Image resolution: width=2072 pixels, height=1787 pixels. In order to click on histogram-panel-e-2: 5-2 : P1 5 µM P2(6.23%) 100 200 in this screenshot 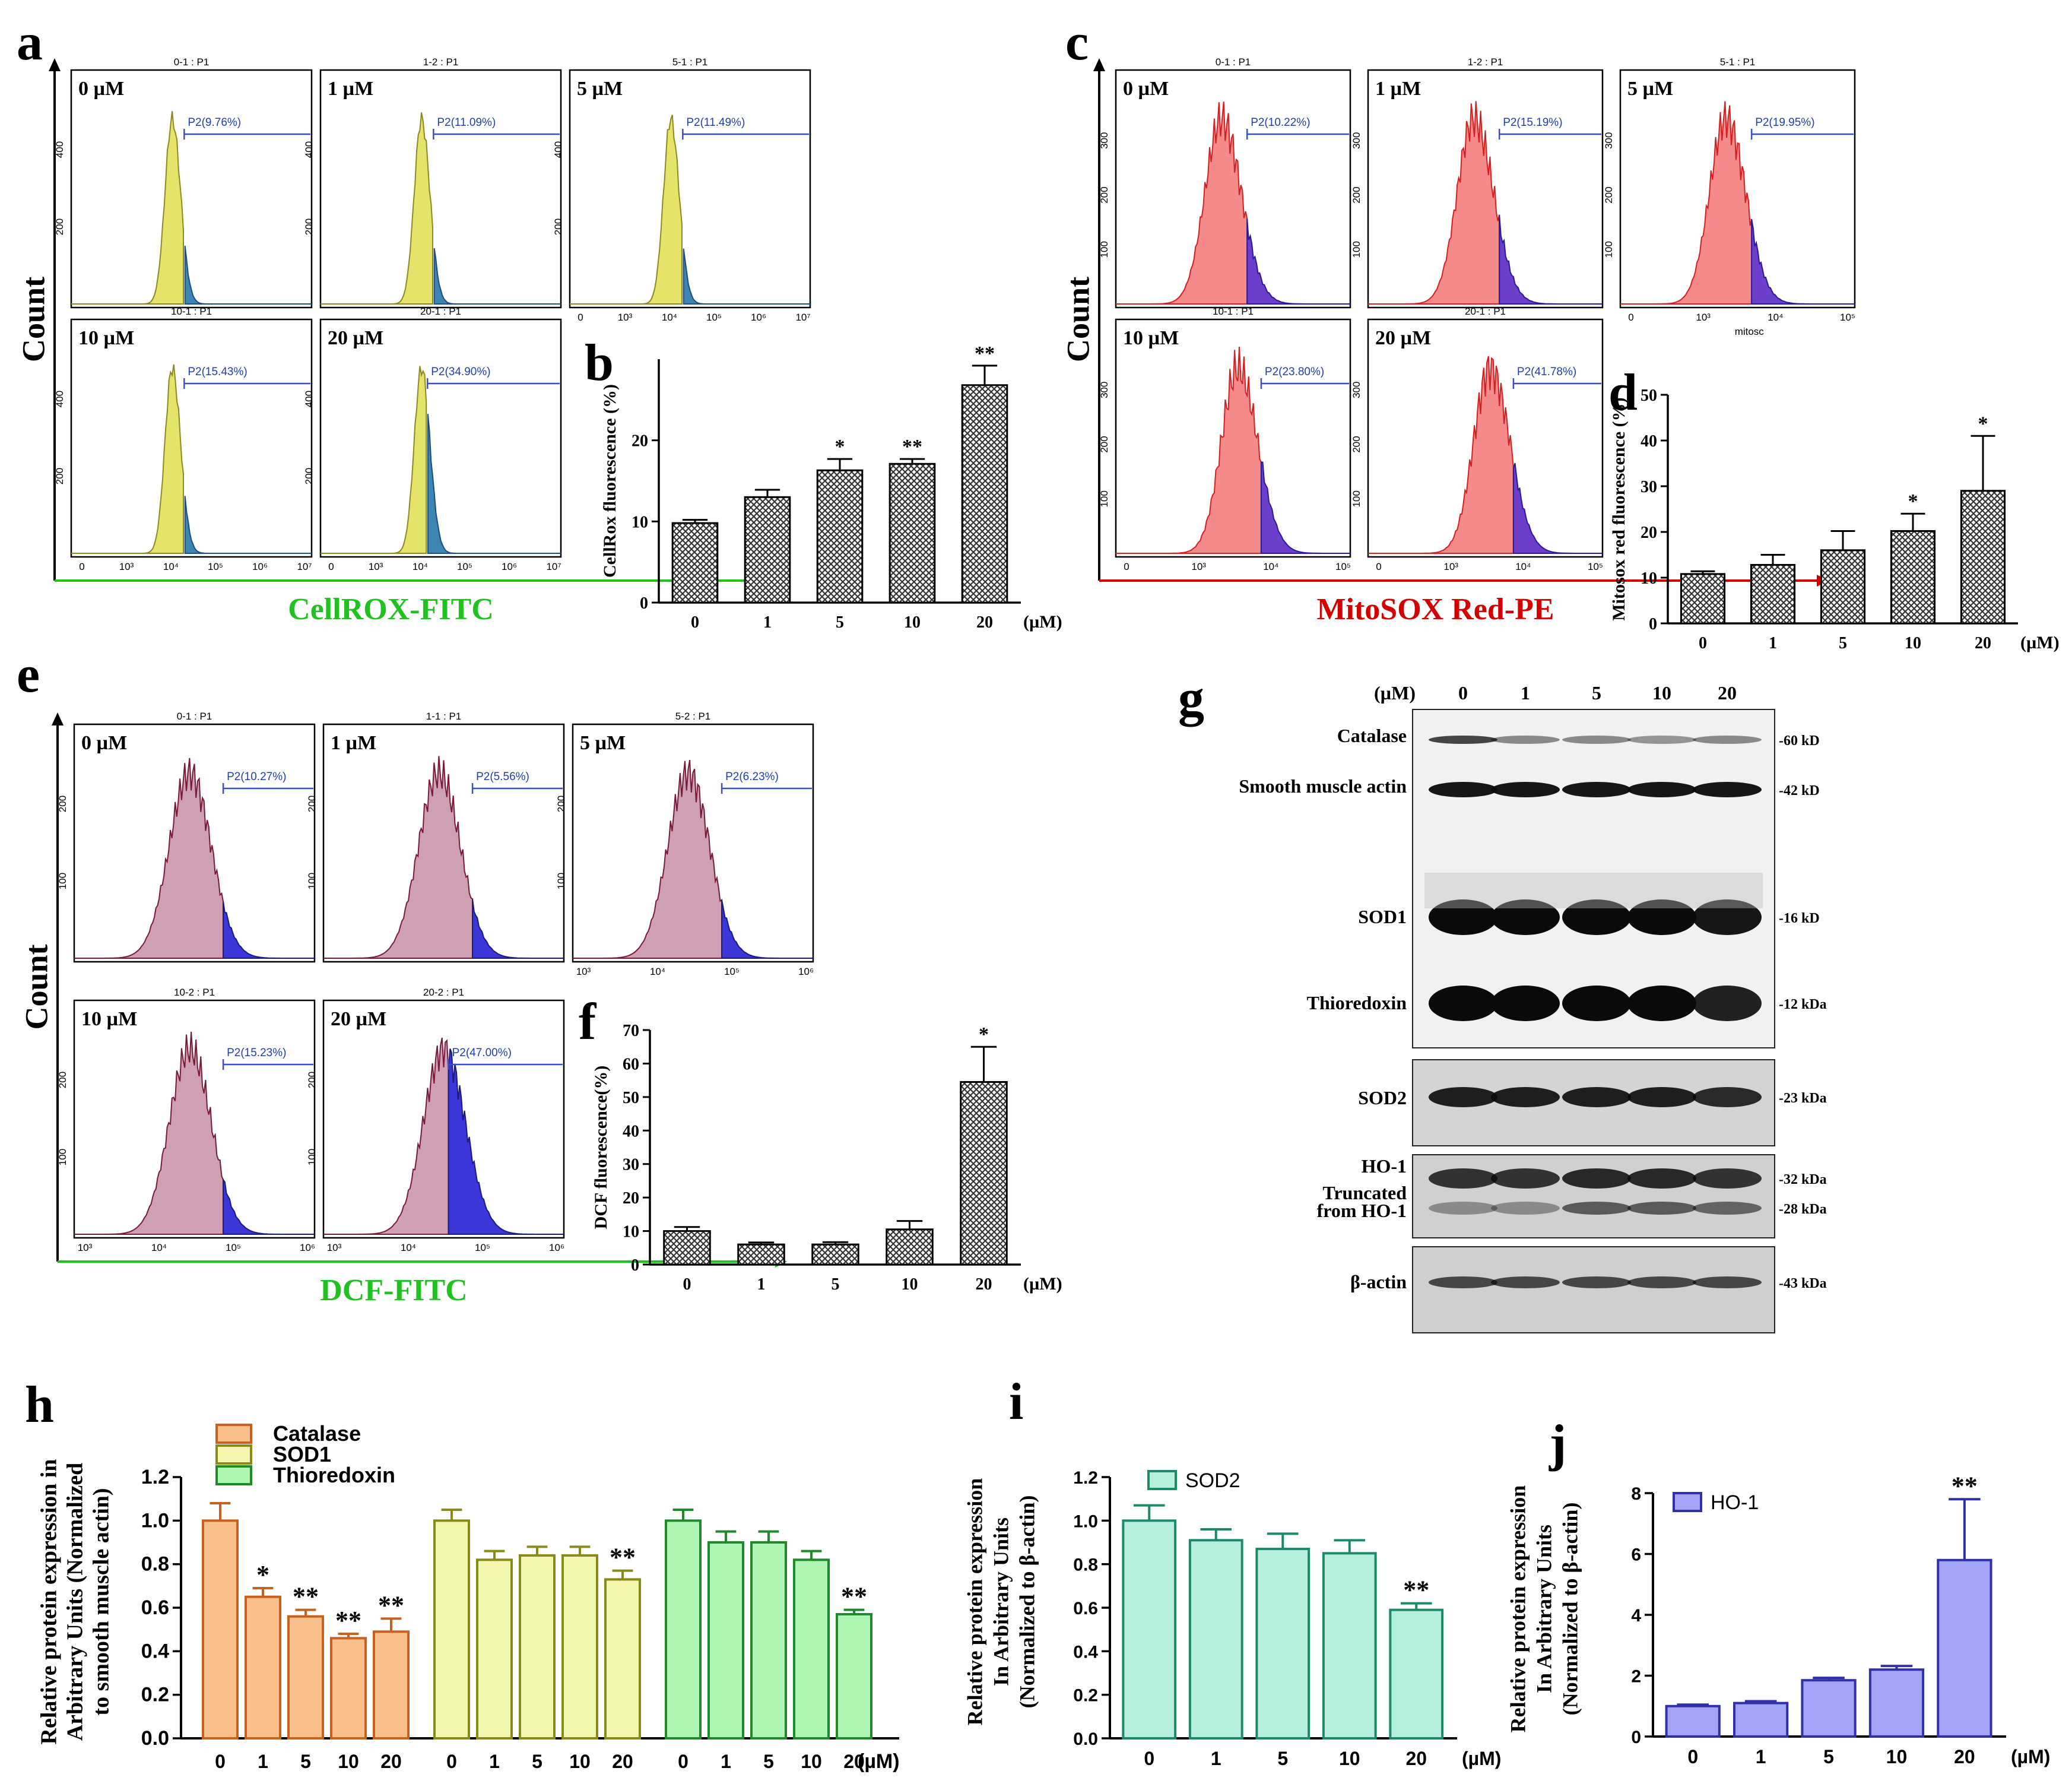, I will do `click(685, 837)`.